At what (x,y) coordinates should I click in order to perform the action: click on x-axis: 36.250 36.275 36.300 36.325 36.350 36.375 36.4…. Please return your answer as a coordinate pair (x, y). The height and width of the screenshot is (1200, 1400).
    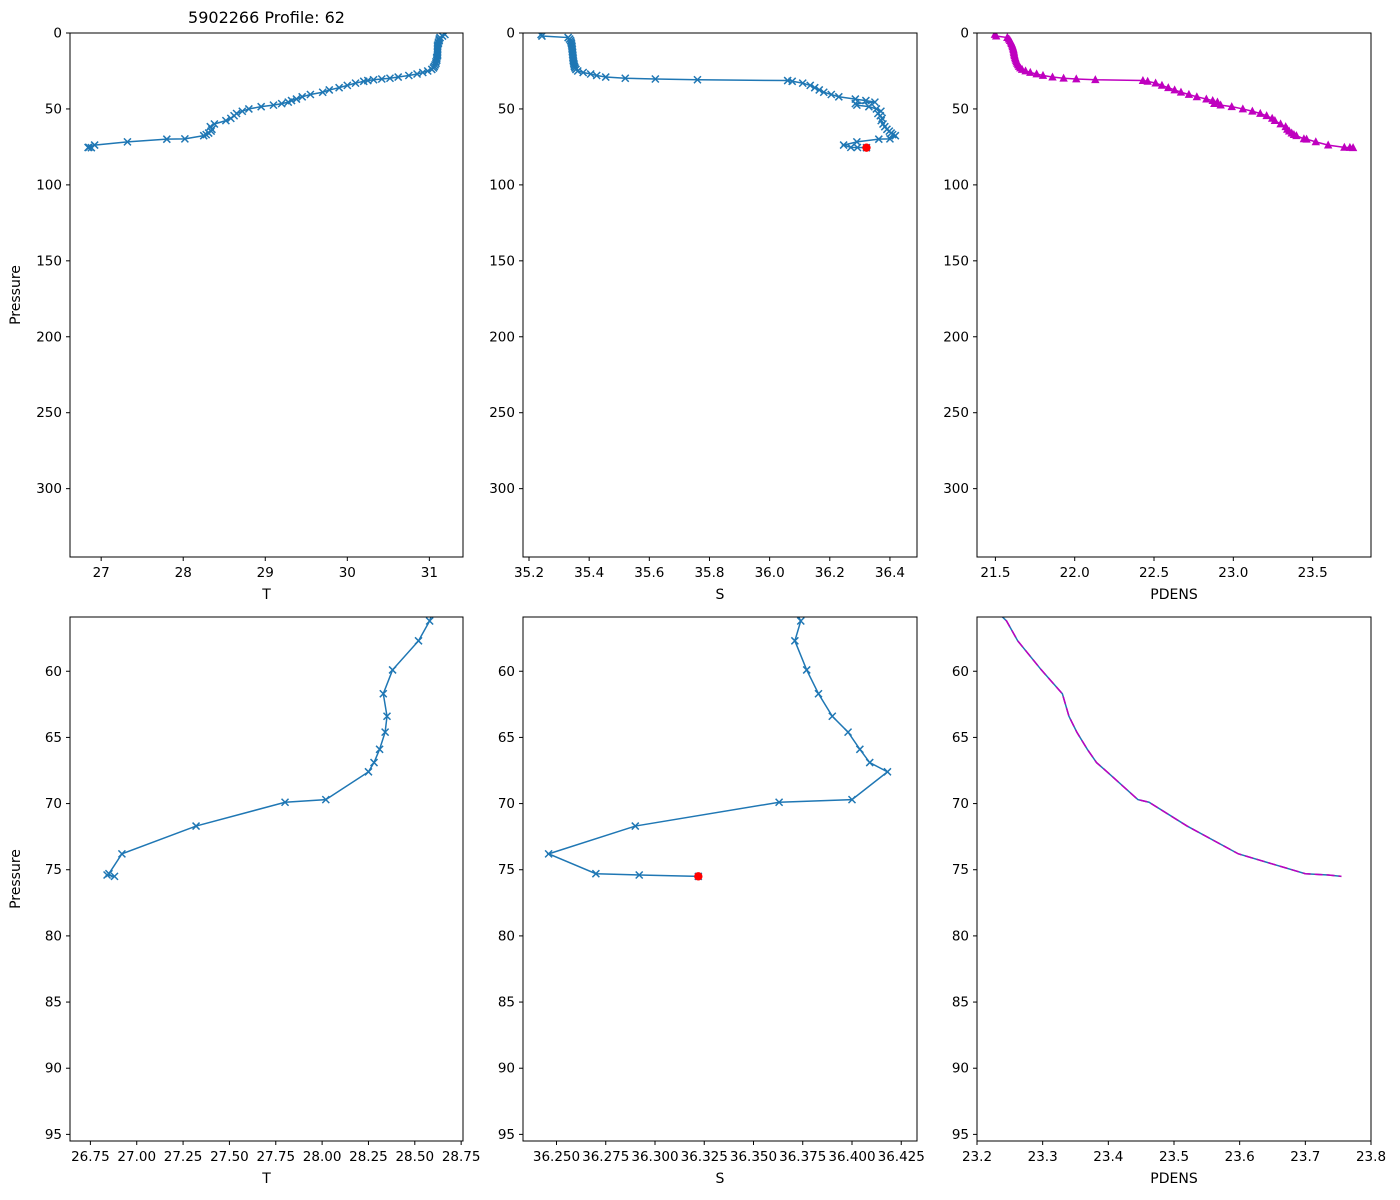
    Looking at the image, I should click on (729, 1153).